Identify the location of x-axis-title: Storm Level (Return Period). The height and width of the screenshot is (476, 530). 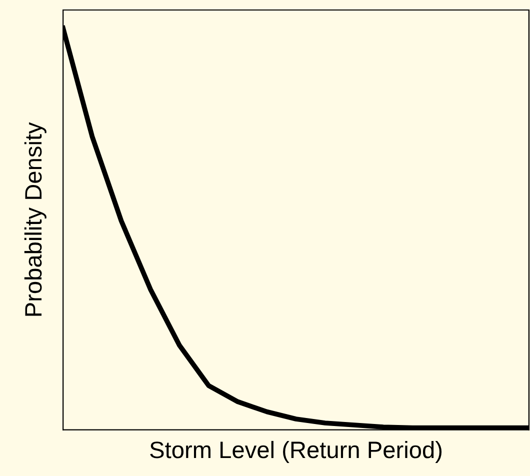
(296, 451).